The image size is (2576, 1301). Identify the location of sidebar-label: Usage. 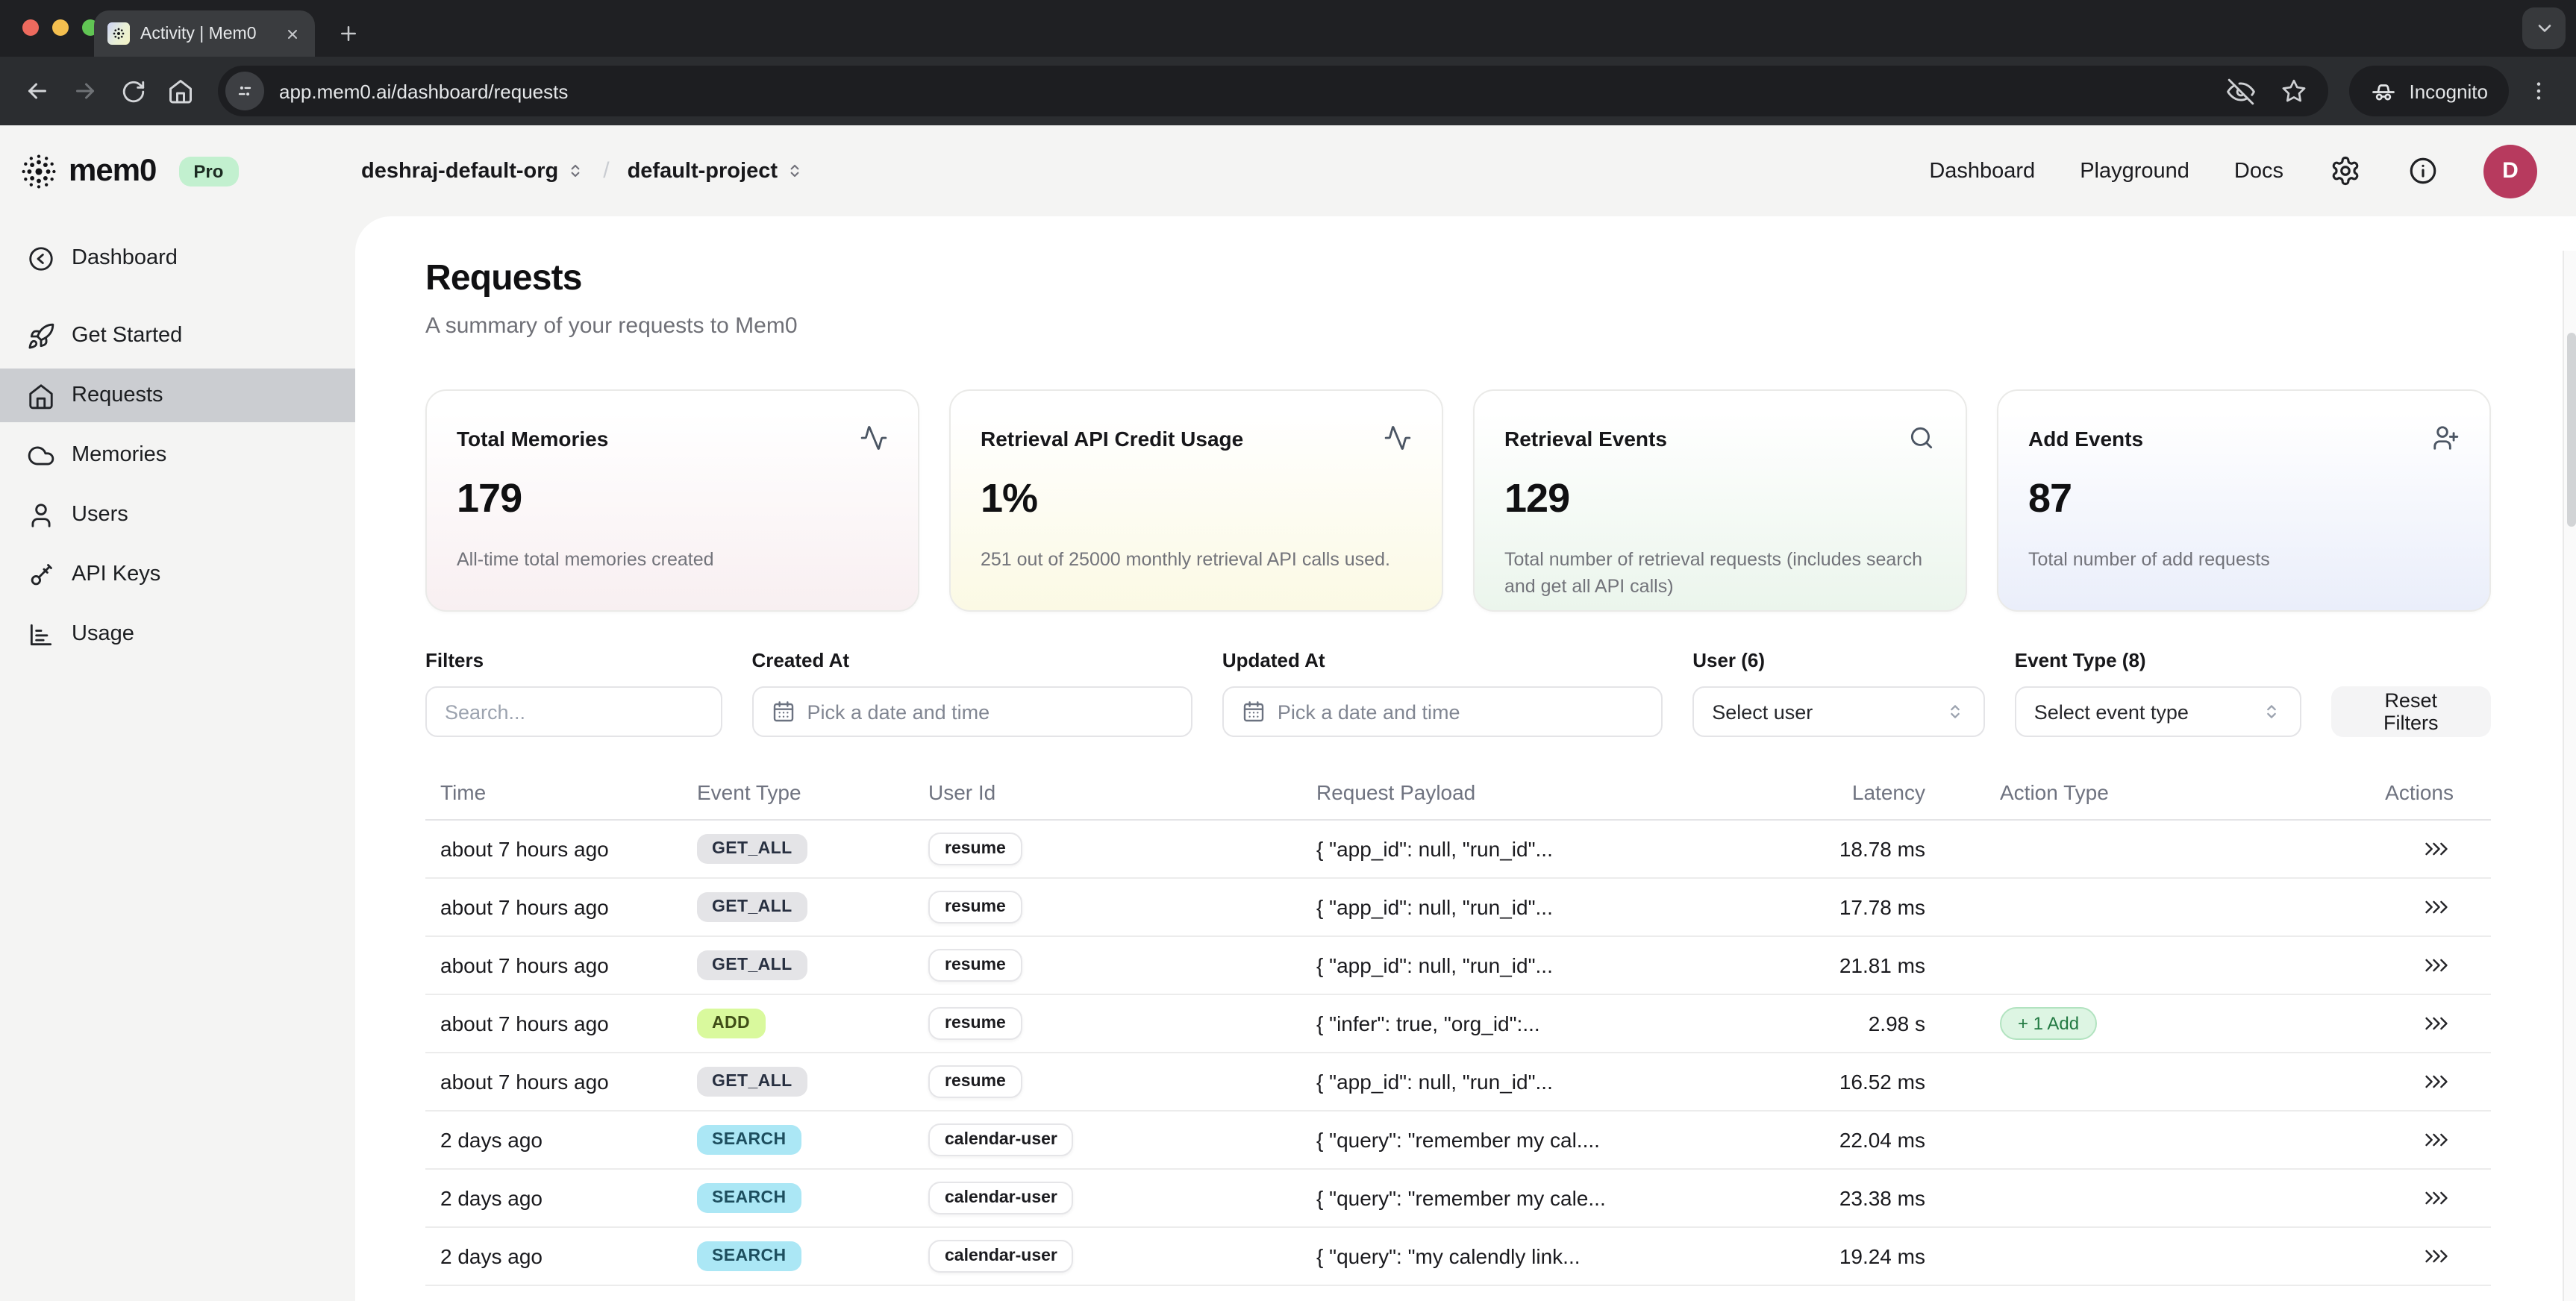
(103, 634).